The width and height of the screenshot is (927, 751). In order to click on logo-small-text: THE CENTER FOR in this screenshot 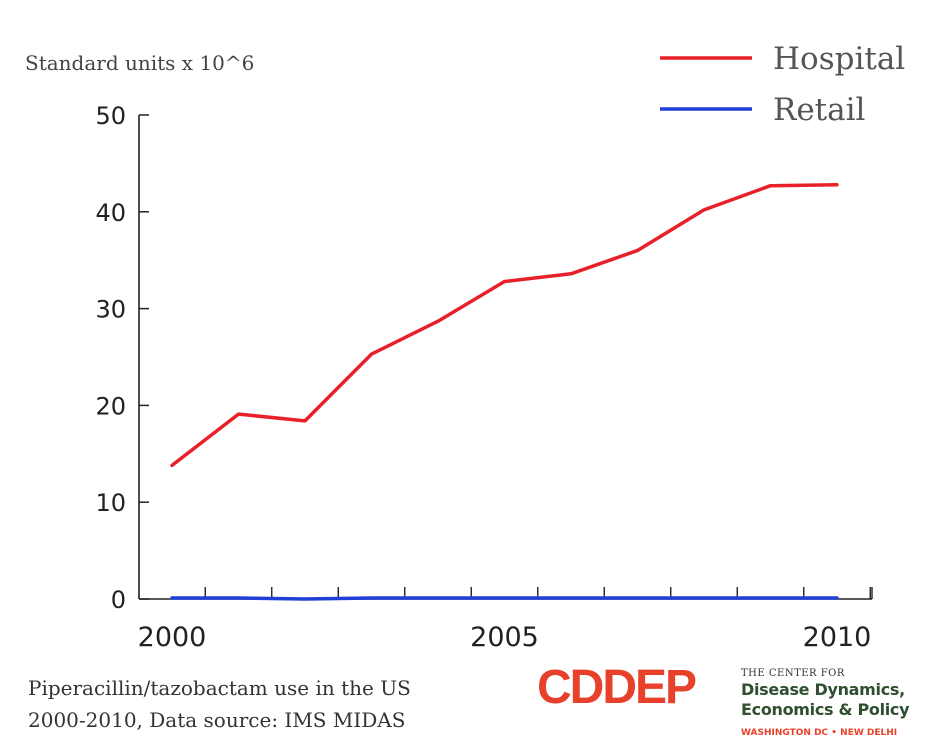, I will do `click(793, 673)`.